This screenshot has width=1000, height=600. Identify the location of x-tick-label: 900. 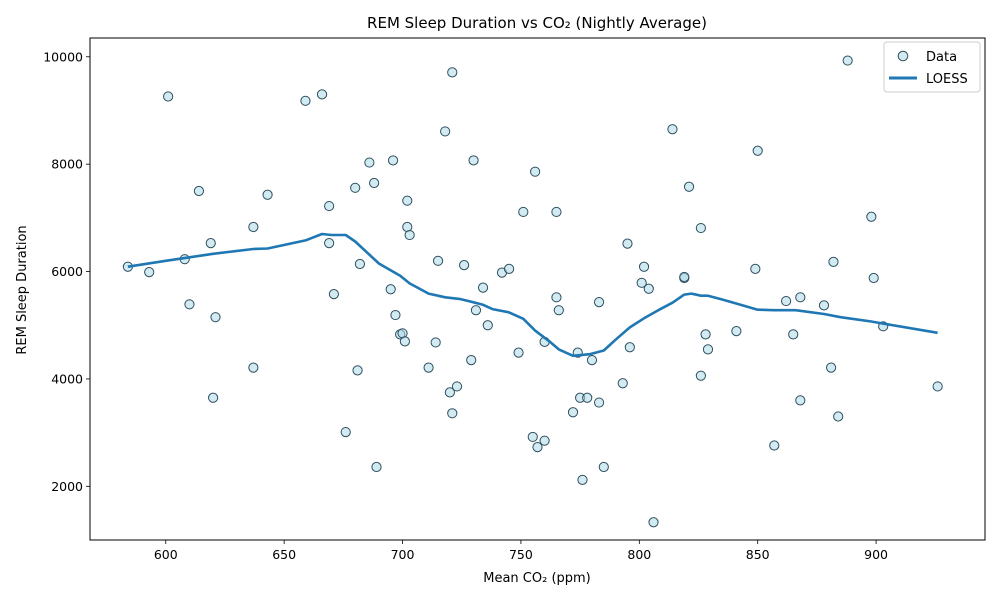
(876, 554).